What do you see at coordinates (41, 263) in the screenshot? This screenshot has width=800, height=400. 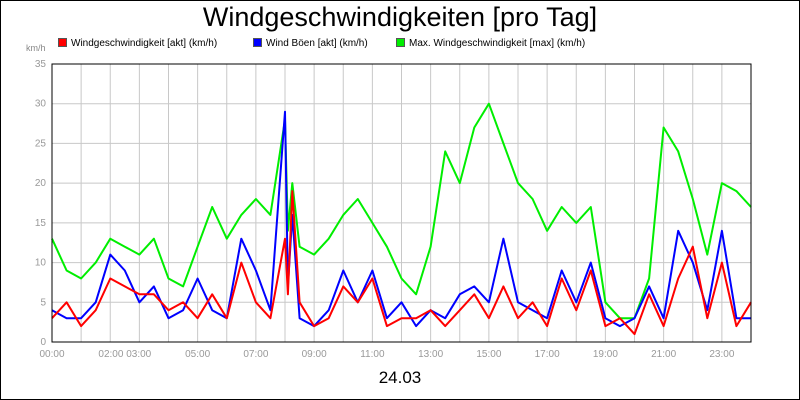 I see `y-tick-label: 10` at bounding box center [41, 263].